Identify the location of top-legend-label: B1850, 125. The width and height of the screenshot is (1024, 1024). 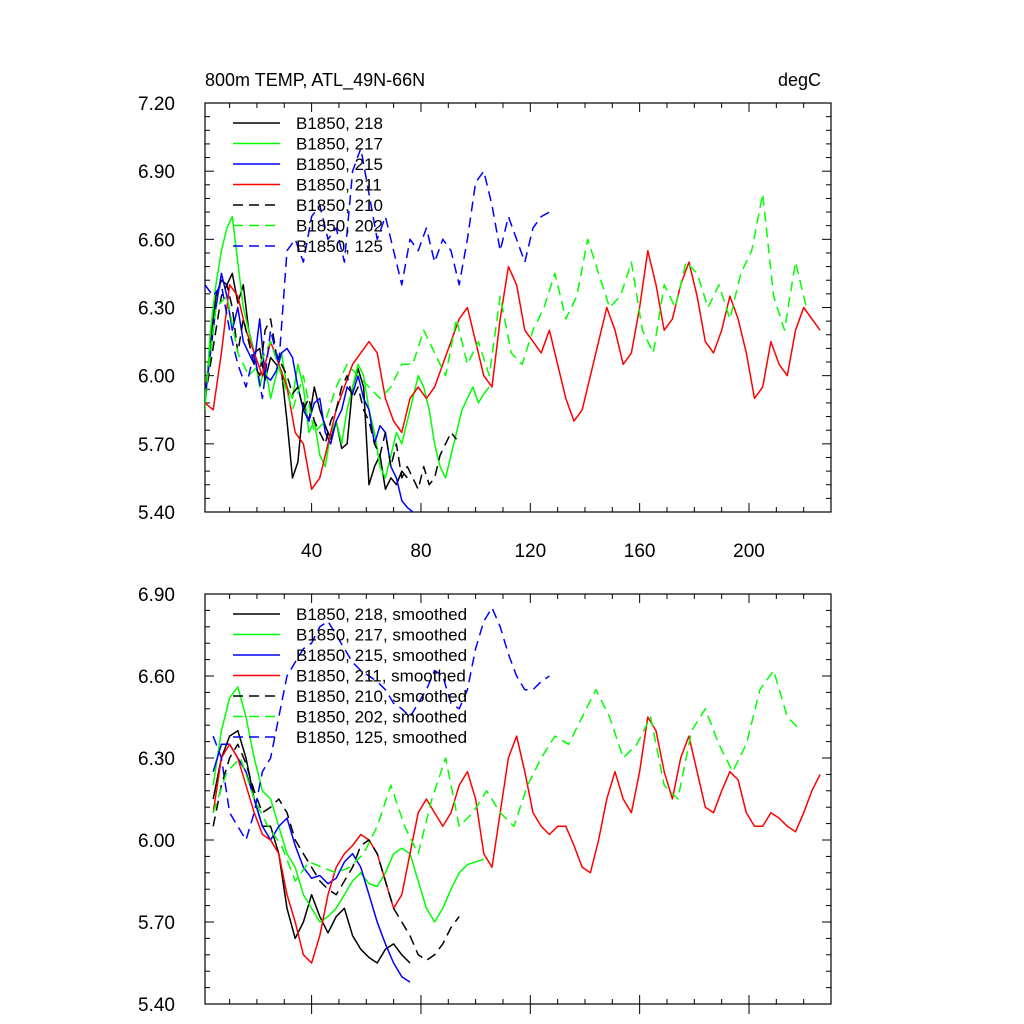
(339, 246).